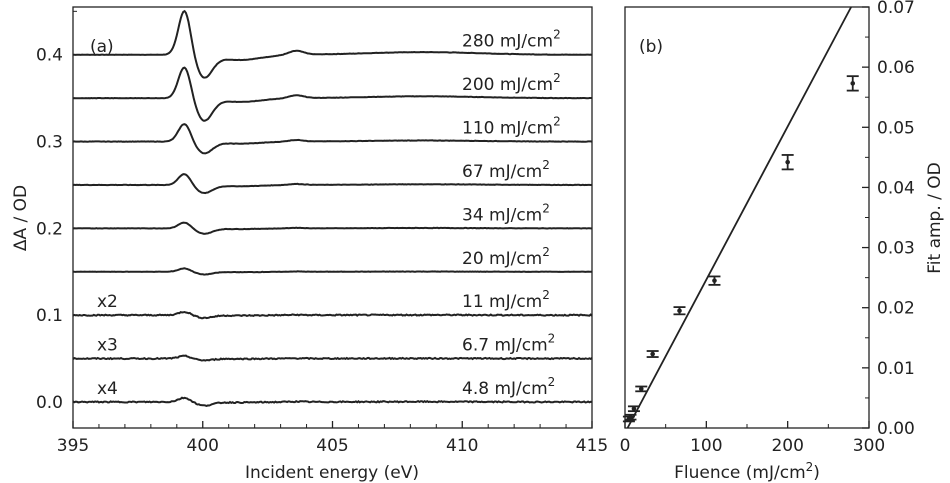  What do you see at coordinates (896, 68) in the screenshot?
I see `b-y-tick-label: 0.06` at bounding box center [896, 68].